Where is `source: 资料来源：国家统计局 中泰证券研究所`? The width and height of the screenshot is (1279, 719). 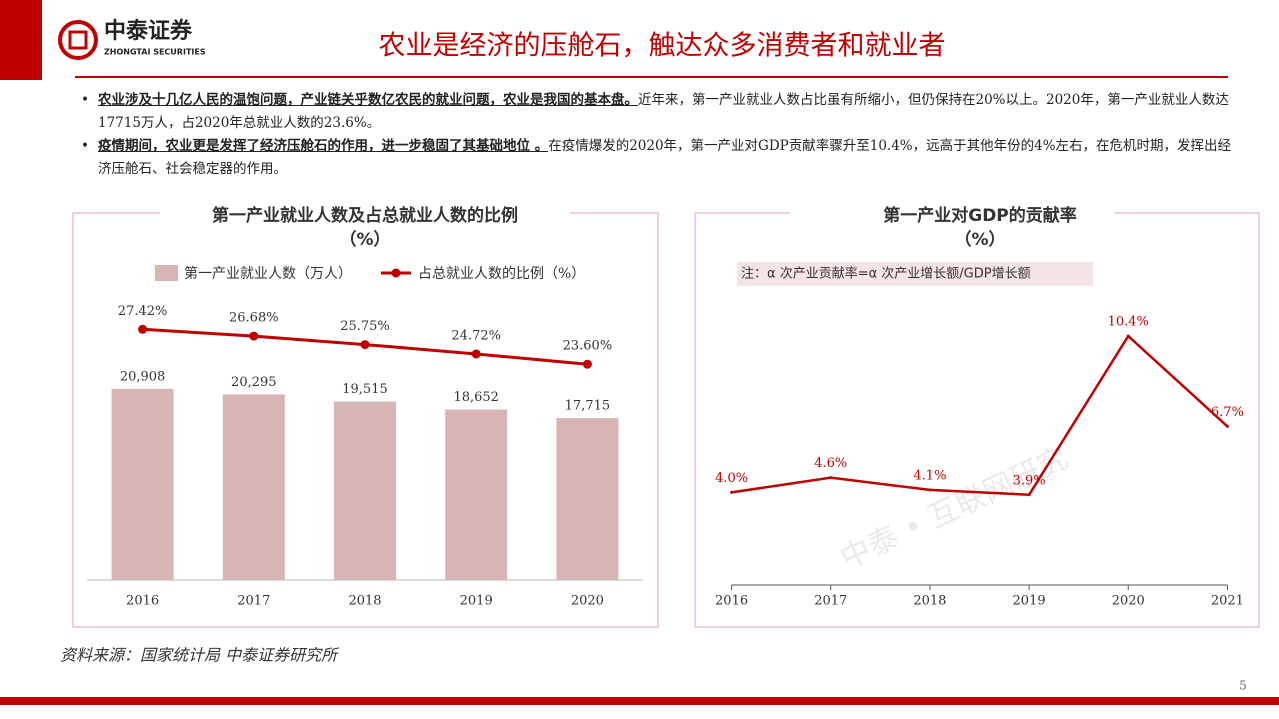
source: 资料来源：国家统计局 中泰证券研究所 is located at coordinates (200, 655).